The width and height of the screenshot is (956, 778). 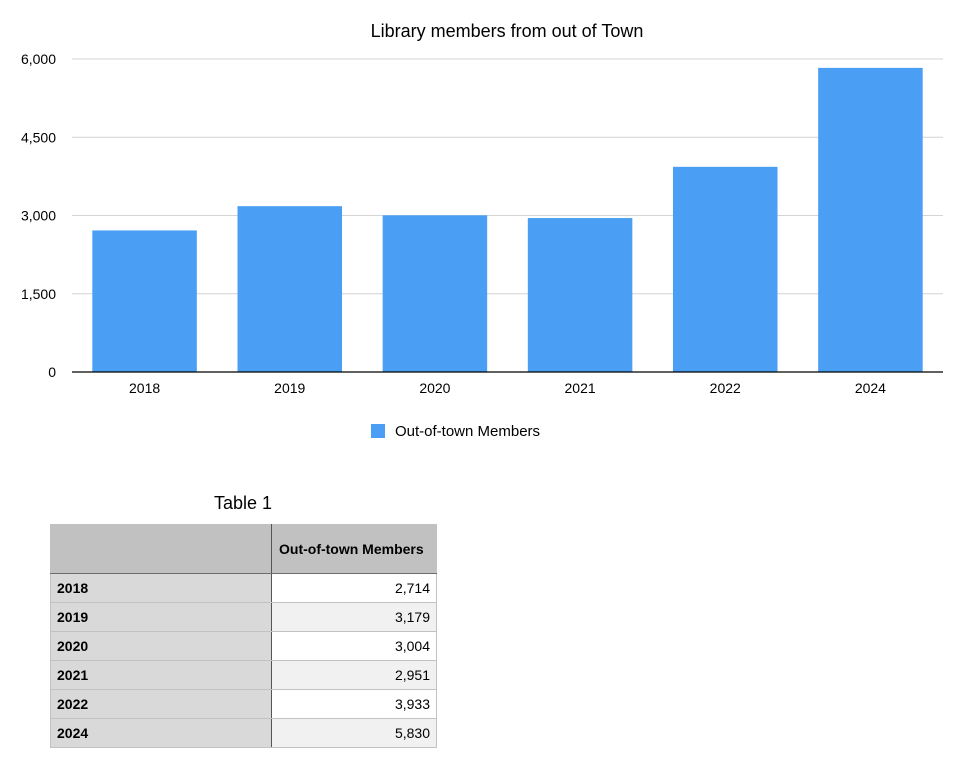 I want to click on table-row: 2022 3,933, so click(x=243, y=704).